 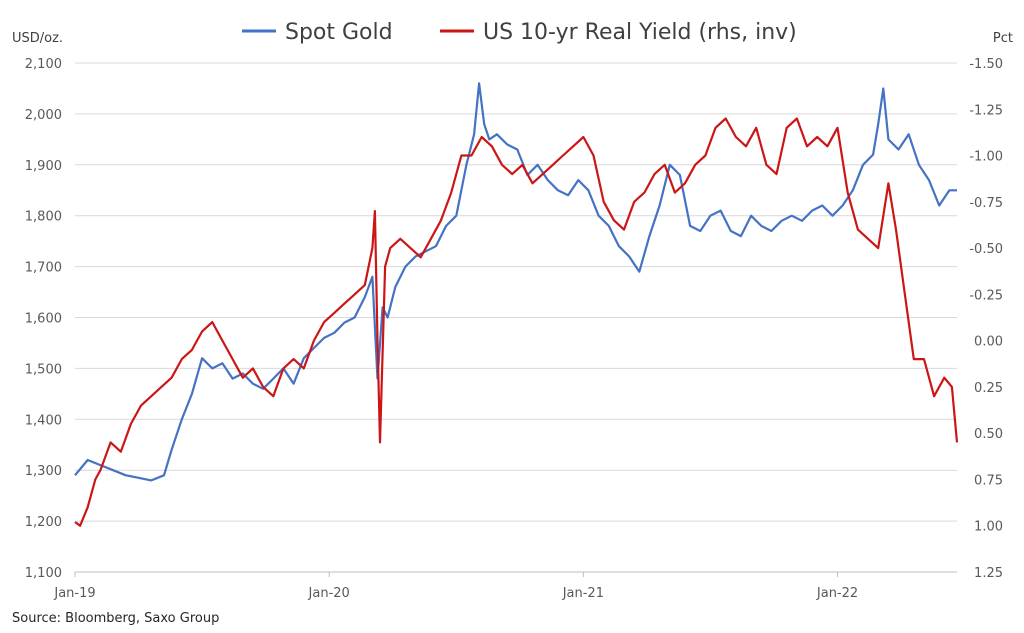 I want to click on right-tick-label: -1.25, so click(x=986, y=110).